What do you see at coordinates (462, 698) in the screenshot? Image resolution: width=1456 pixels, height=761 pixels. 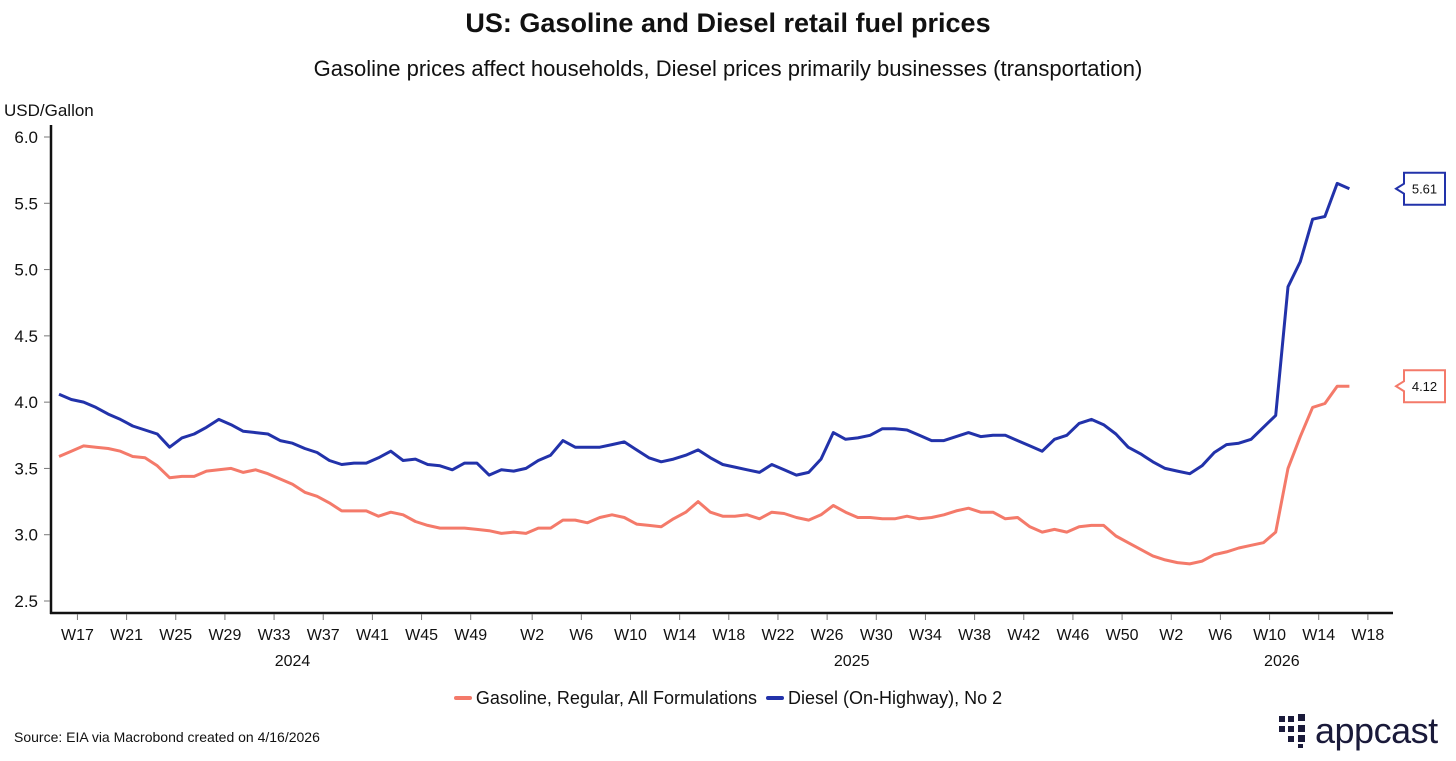 I see `legend-swatch-gasoline` at bounding box center [462, 698].